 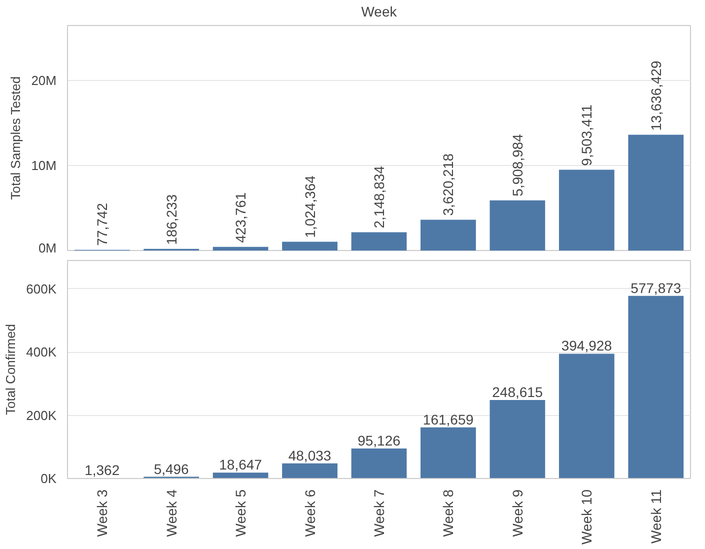 I want to click on data-label: 18,647, so click(x=240, y=464).